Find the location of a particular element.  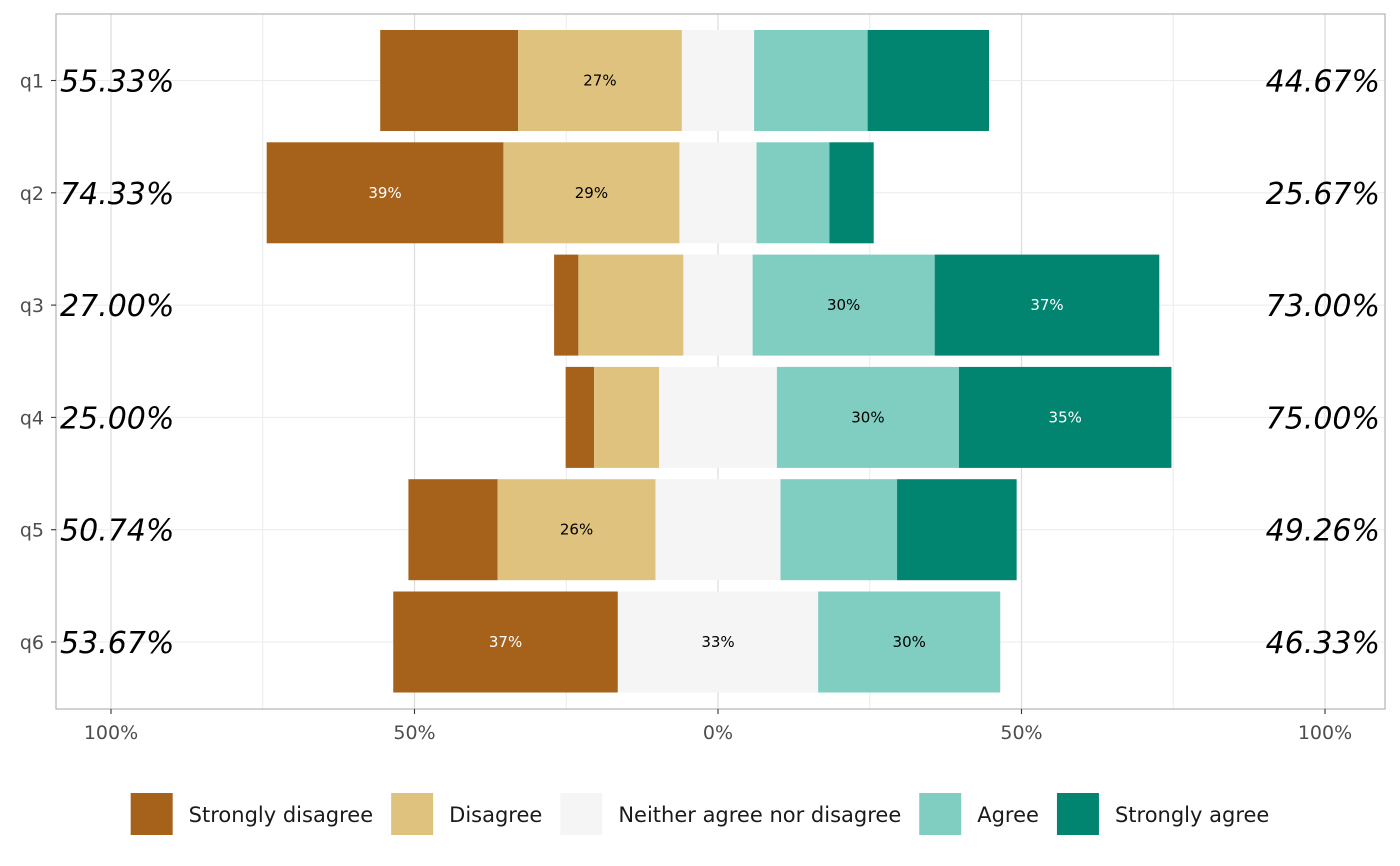

bar-segment-label: 35% is located at coordinates (1065, 417).